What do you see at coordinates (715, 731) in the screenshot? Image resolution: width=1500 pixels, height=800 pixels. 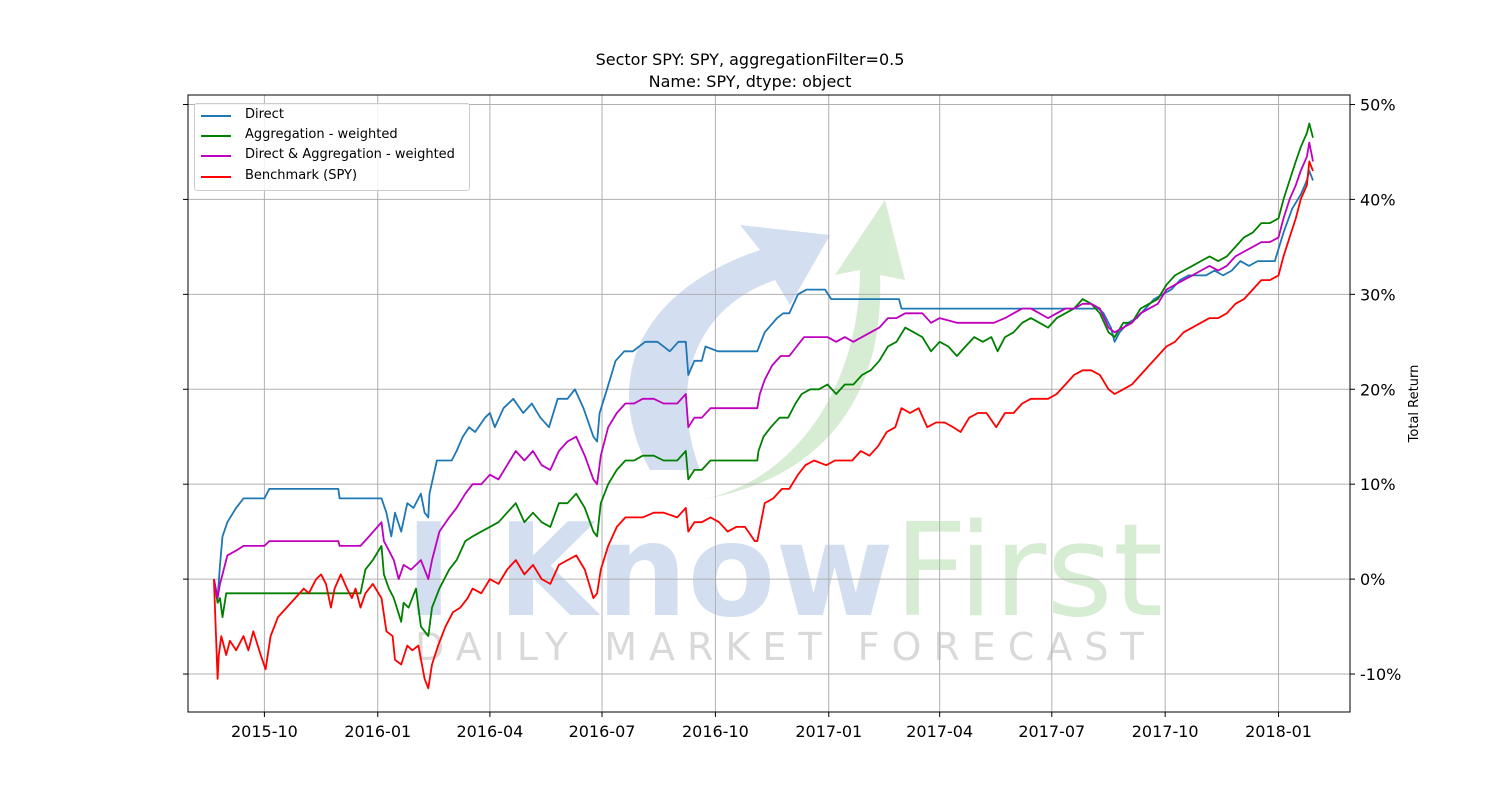 I see `x-tick-label: 2016-10` at bounding box center [715, 731].